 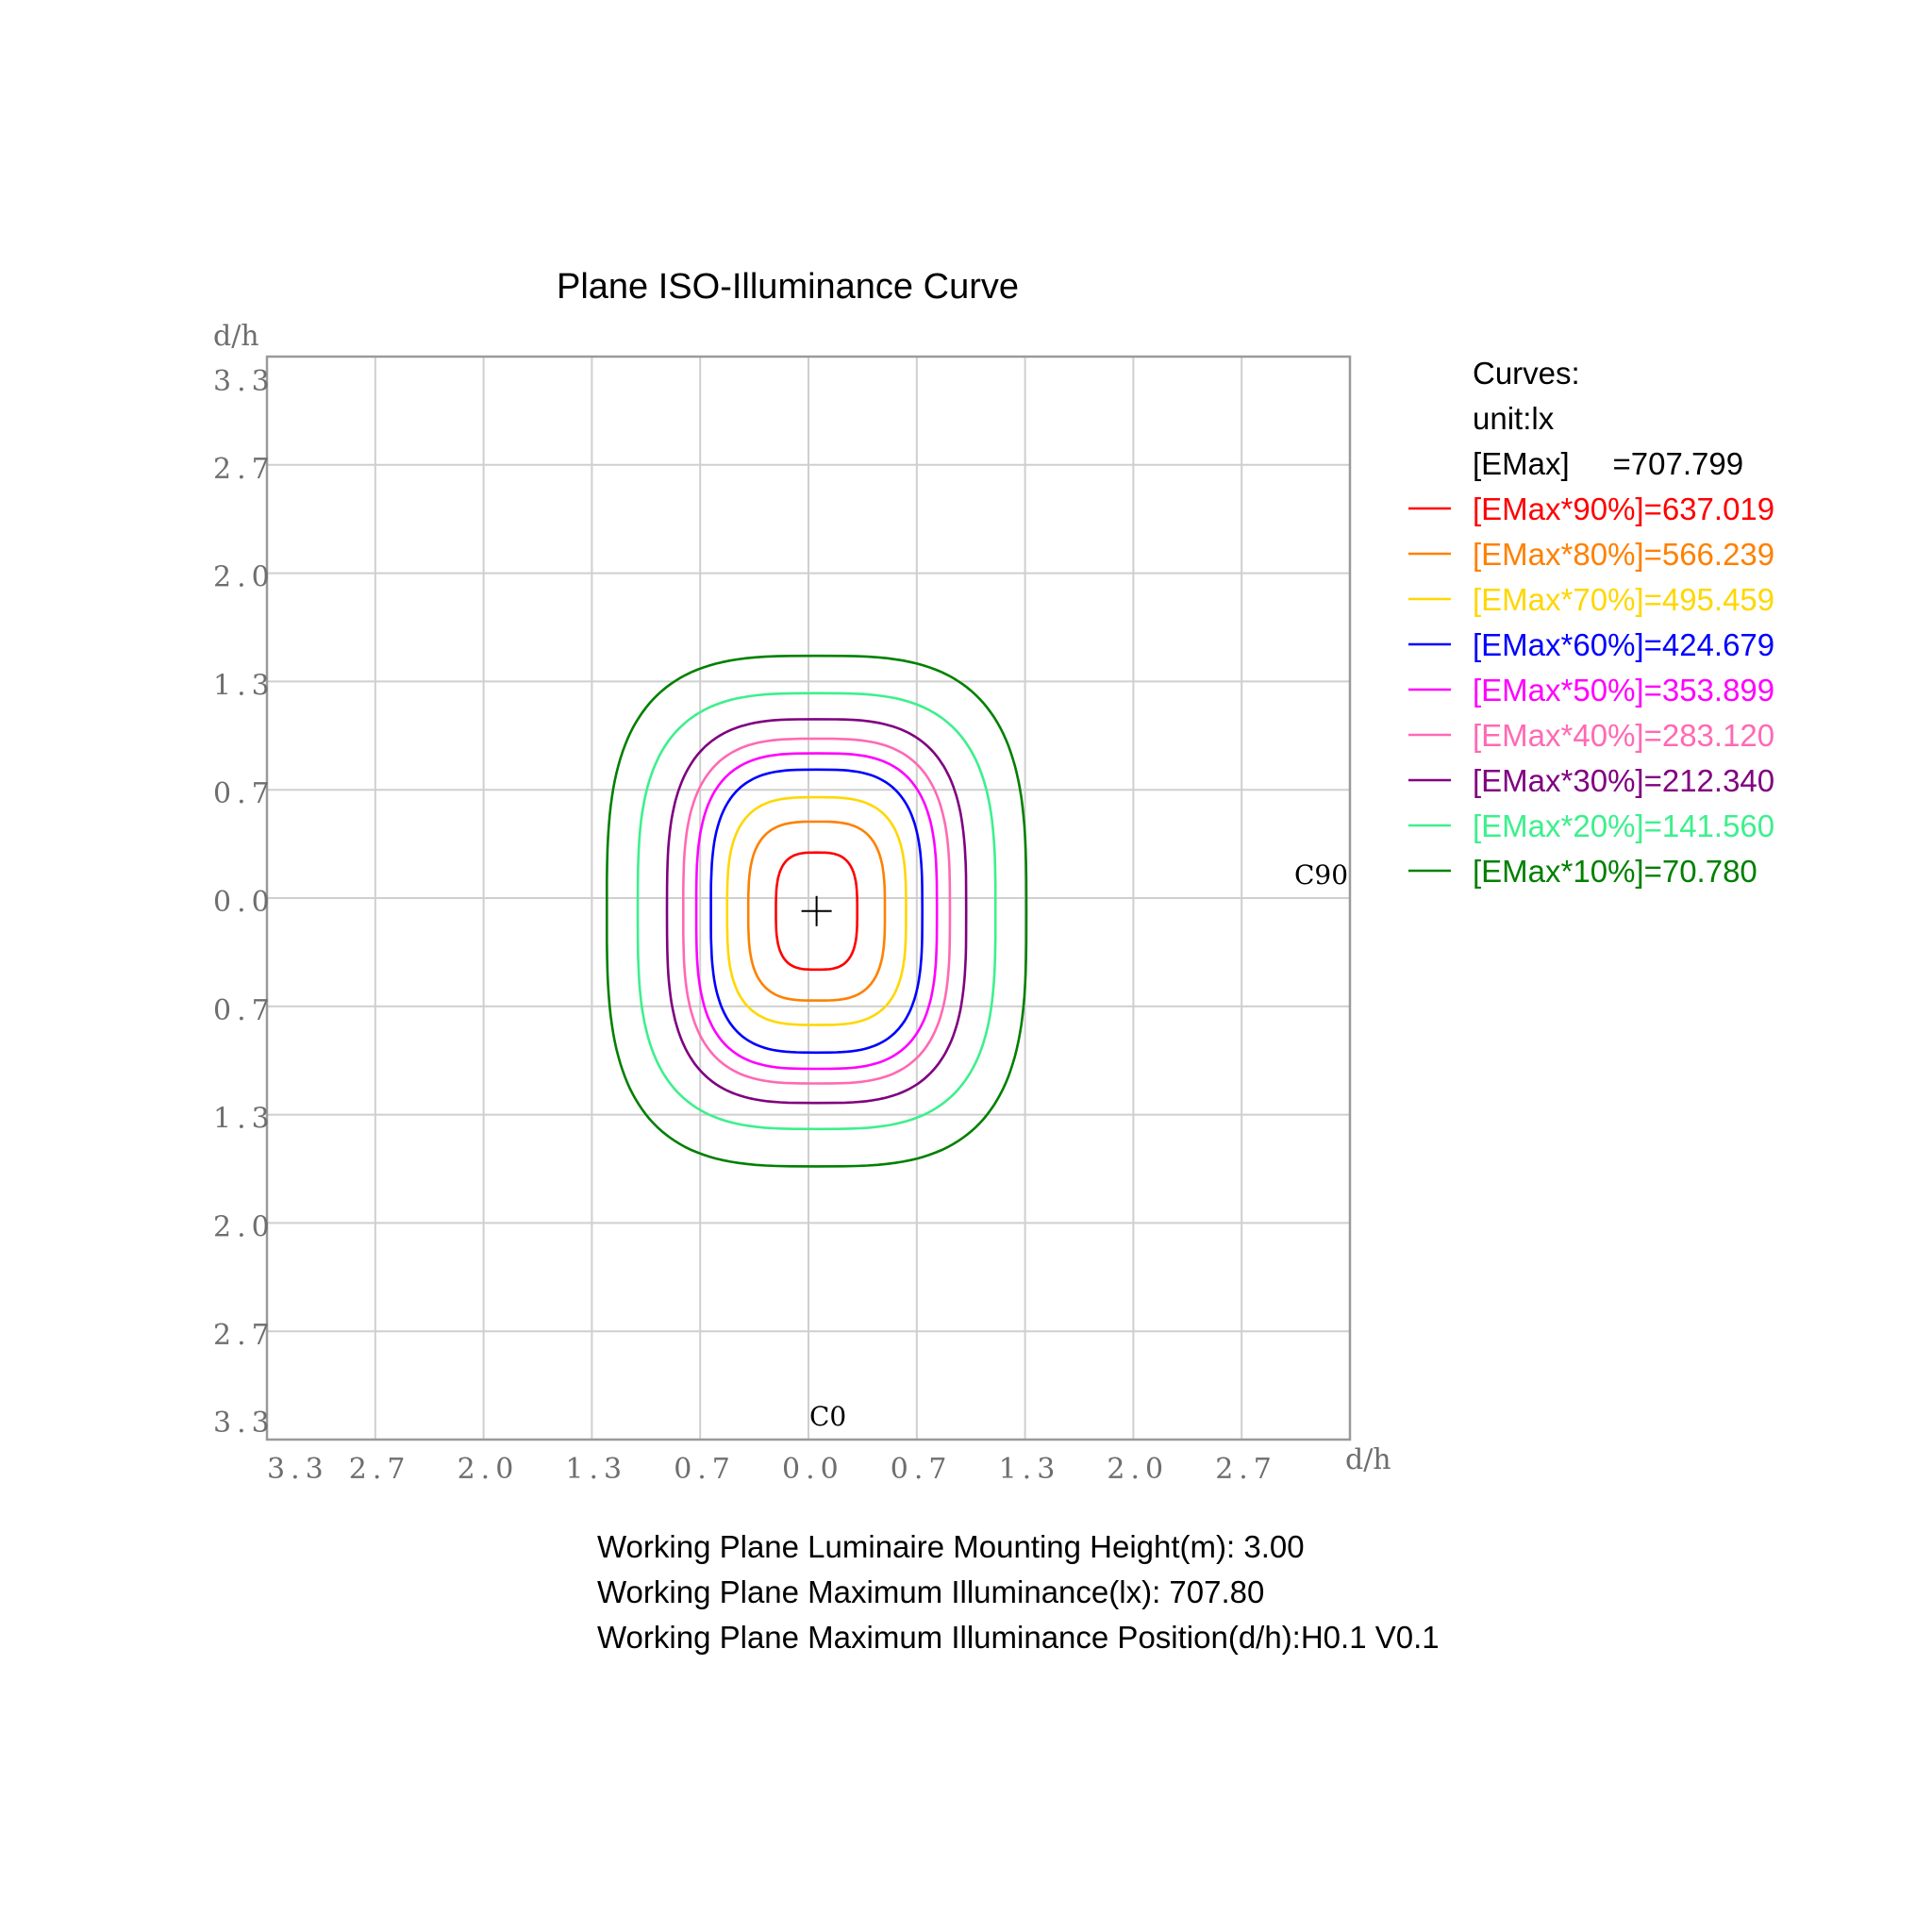 I want to click on x-axis-label: d/h, so click(x=1368, y=1459).